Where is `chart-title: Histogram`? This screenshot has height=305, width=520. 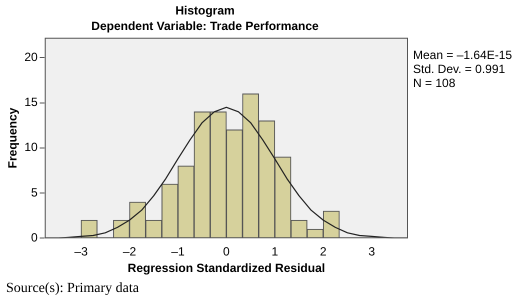
chart-title: Histogram is located at coordinates (205, 11).